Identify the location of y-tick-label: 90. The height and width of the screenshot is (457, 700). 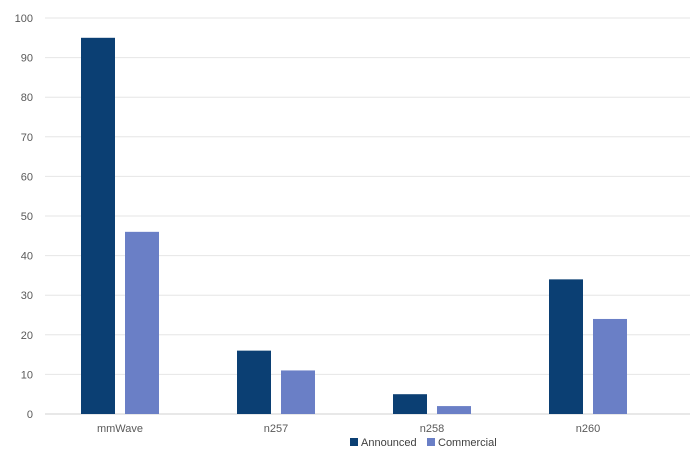
(27, 59).